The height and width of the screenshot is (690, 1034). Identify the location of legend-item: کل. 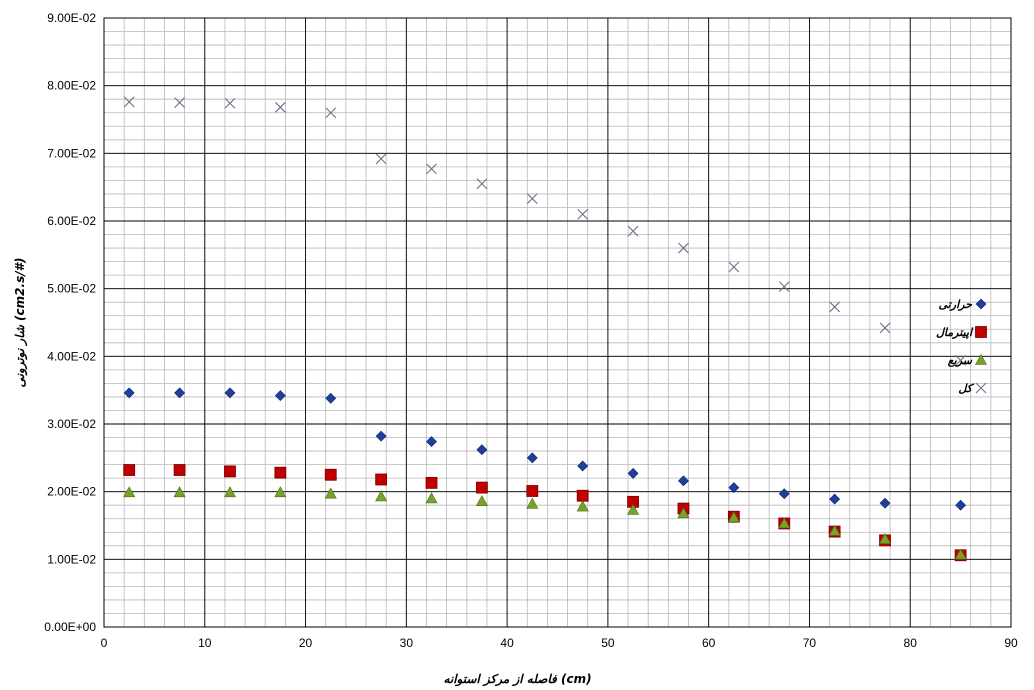
(972, 388).